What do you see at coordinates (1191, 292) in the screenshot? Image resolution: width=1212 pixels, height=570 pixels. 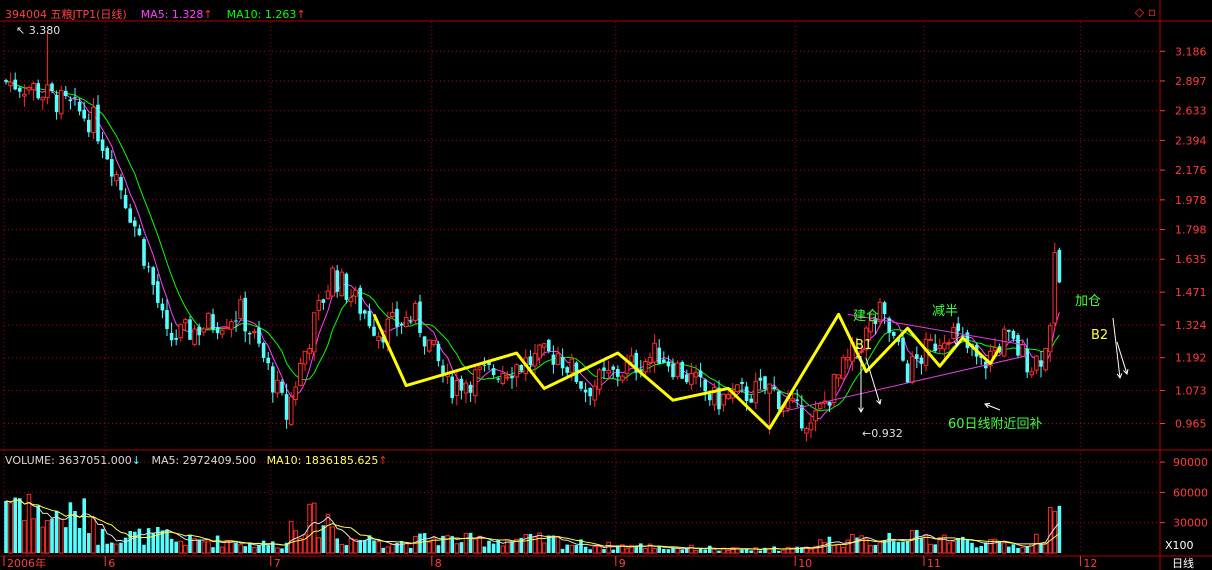 I see `price-tick-label: 1.471` at bounding box center [1191, 292].